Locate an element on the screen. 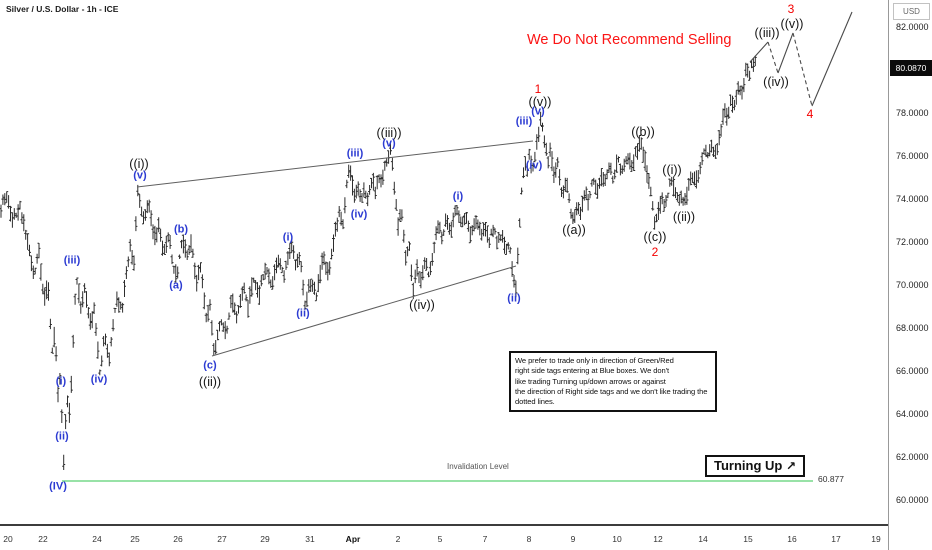  wave-label: (IV) is located at coordinates (58, 486).